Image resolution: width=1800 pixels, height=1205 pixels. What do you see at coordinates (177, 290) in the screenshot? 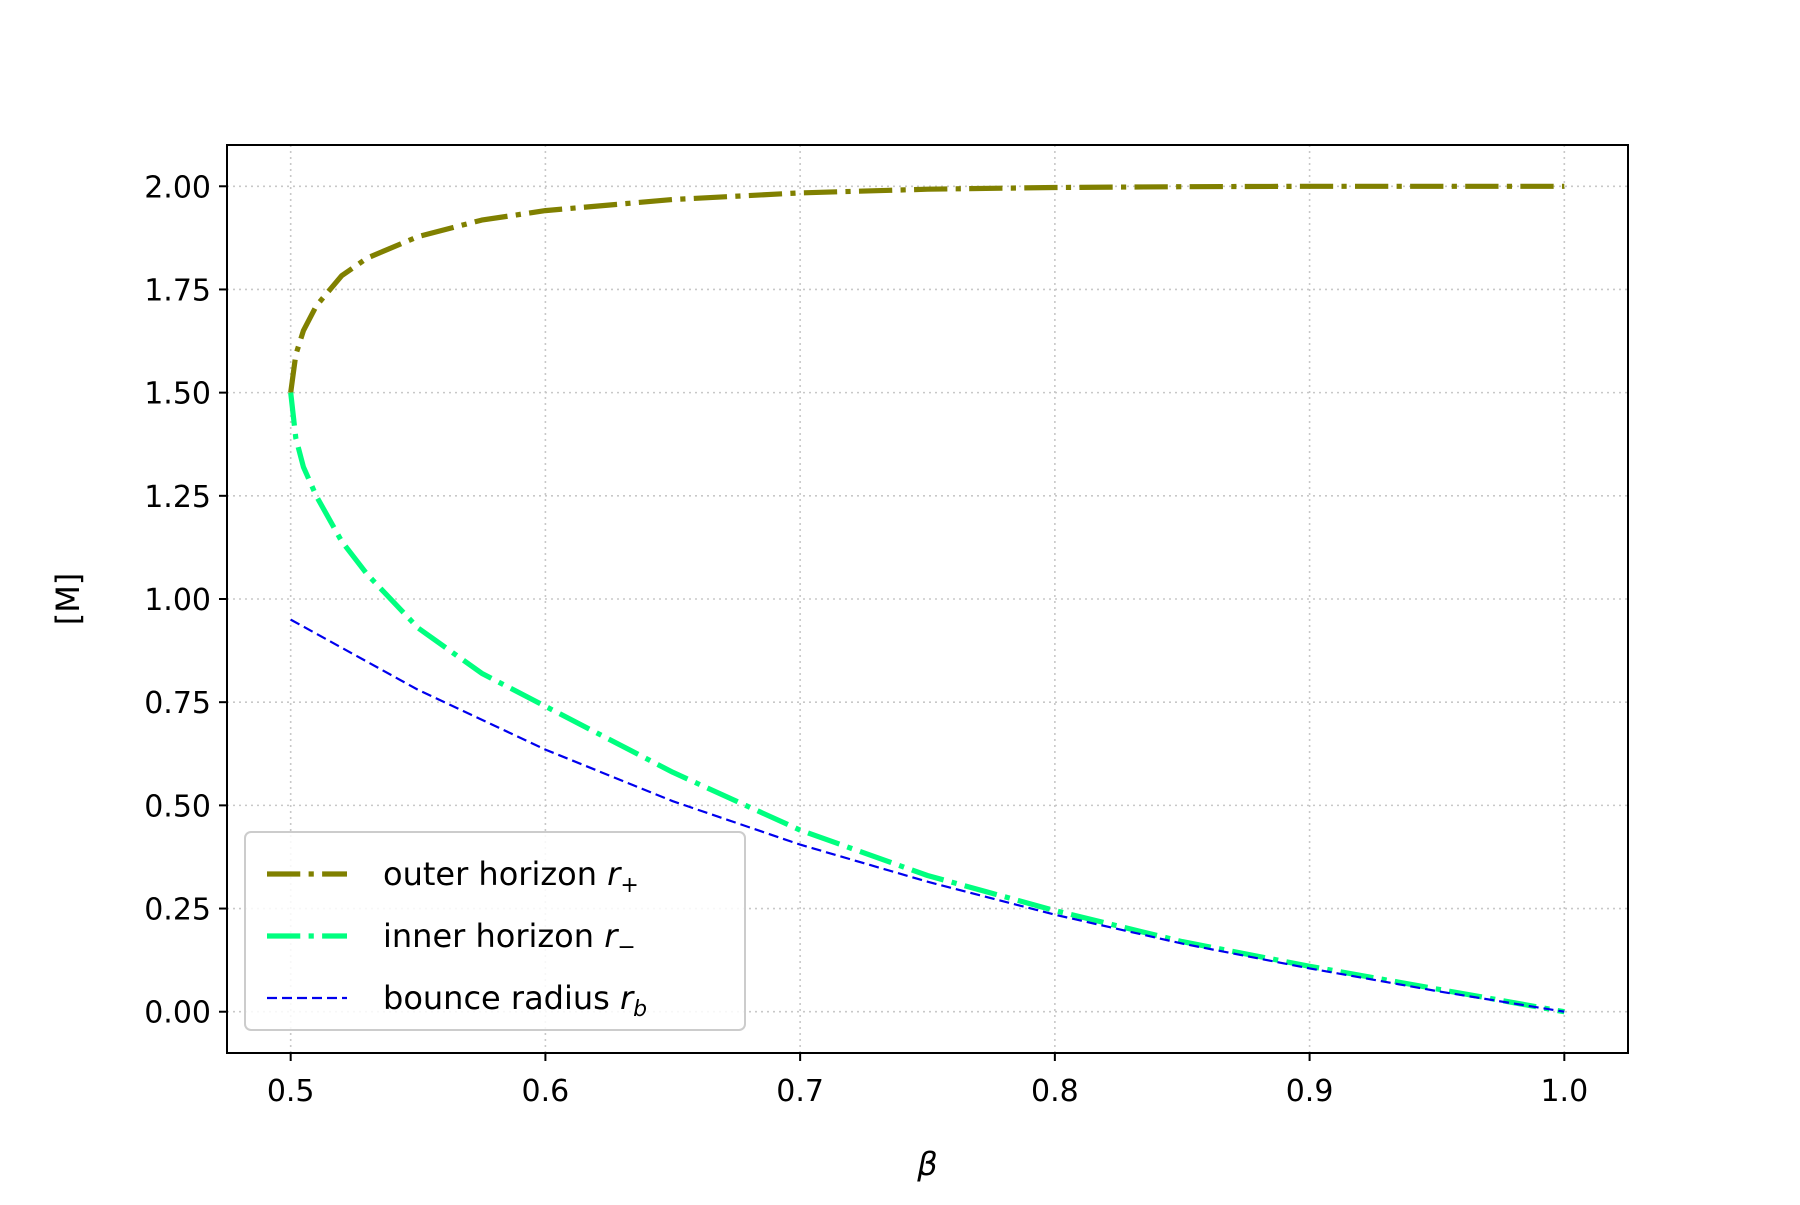
I see `y-tick-label: 1.75` at bounding box center [177, 290].